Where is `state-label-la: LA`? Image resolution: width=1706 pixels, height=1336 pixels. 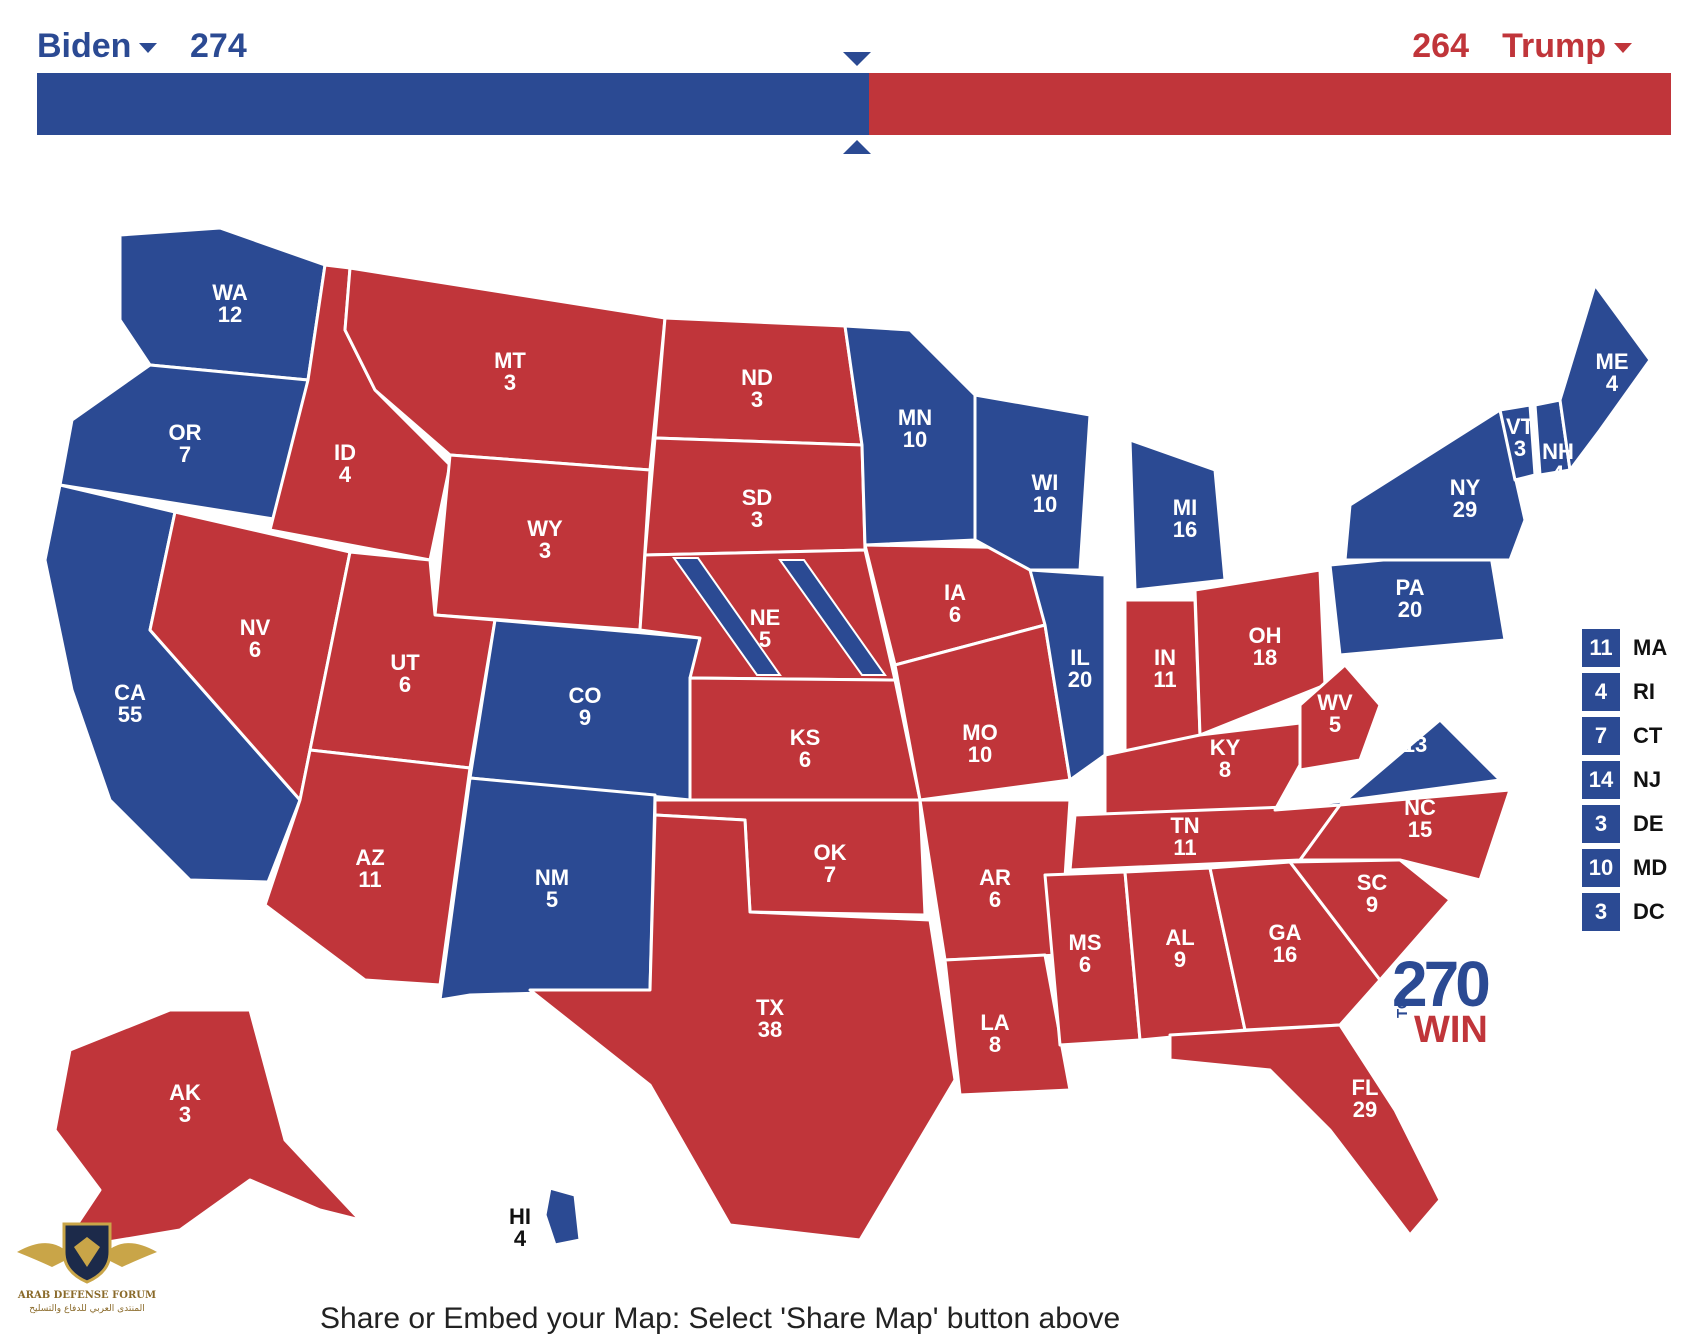
state-label-la: LA is located at coordinates (994, 1022).